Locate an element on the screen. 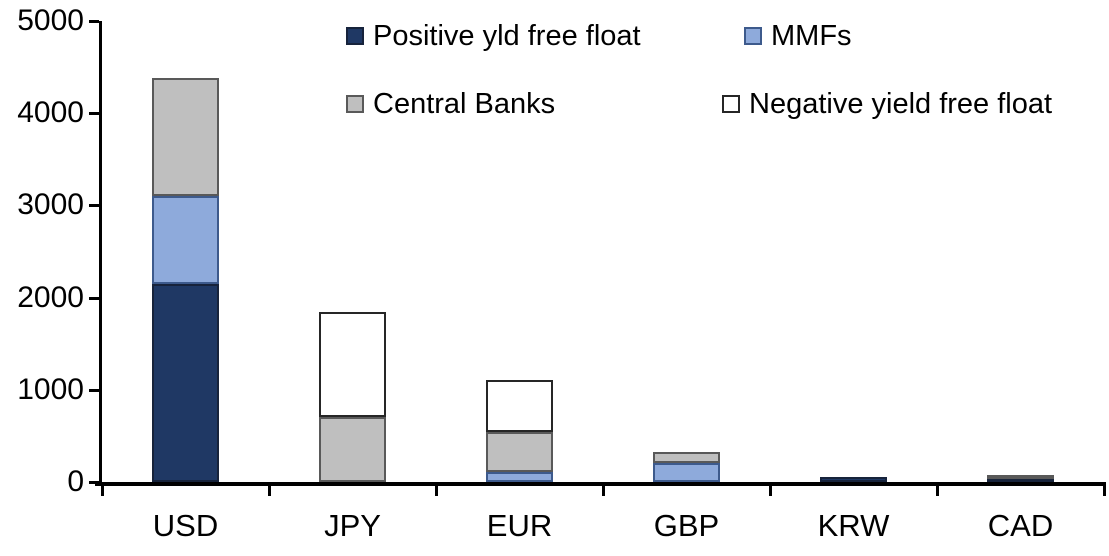 The image size is (1109, 556). x-category-label: EUR is located at coordinates (519, 525).